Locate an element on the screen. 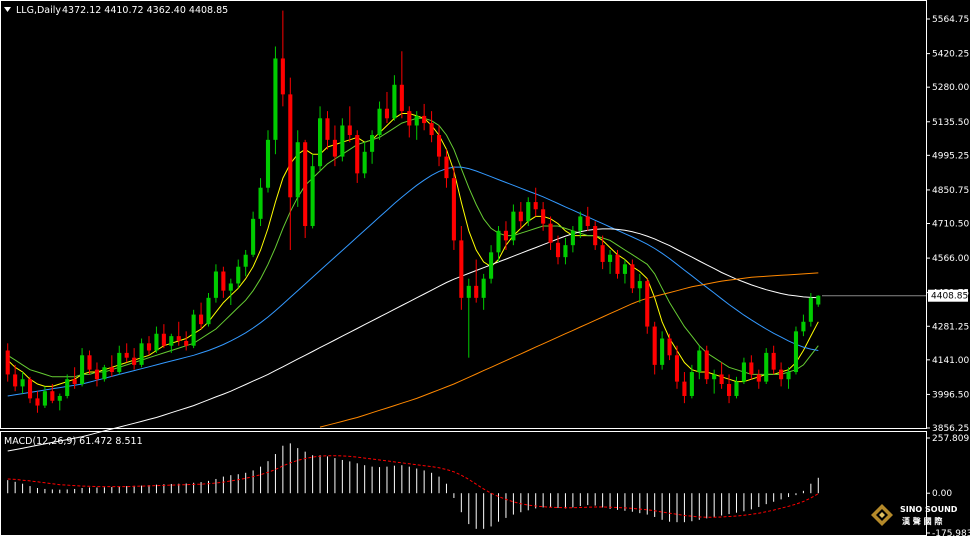 This screenshot has height=536, width=970. ohlc-readout: 4372.12 4410.72 4362.40 4408.85 is located at coordinates (145, 10).